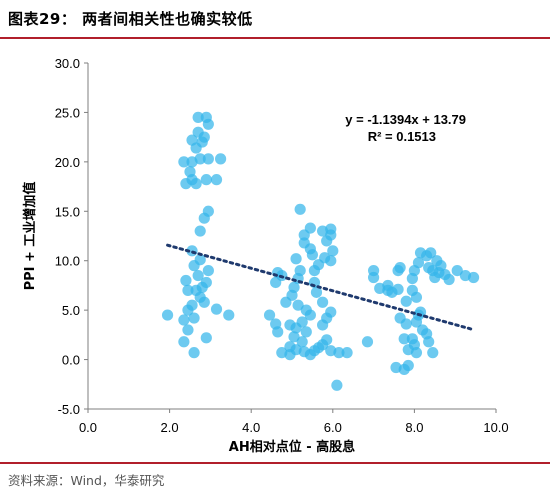 Image resolution: width=550 pixels, height=497 pixels. I want to click on x-tick-label: 0.0, so click(88, 427).